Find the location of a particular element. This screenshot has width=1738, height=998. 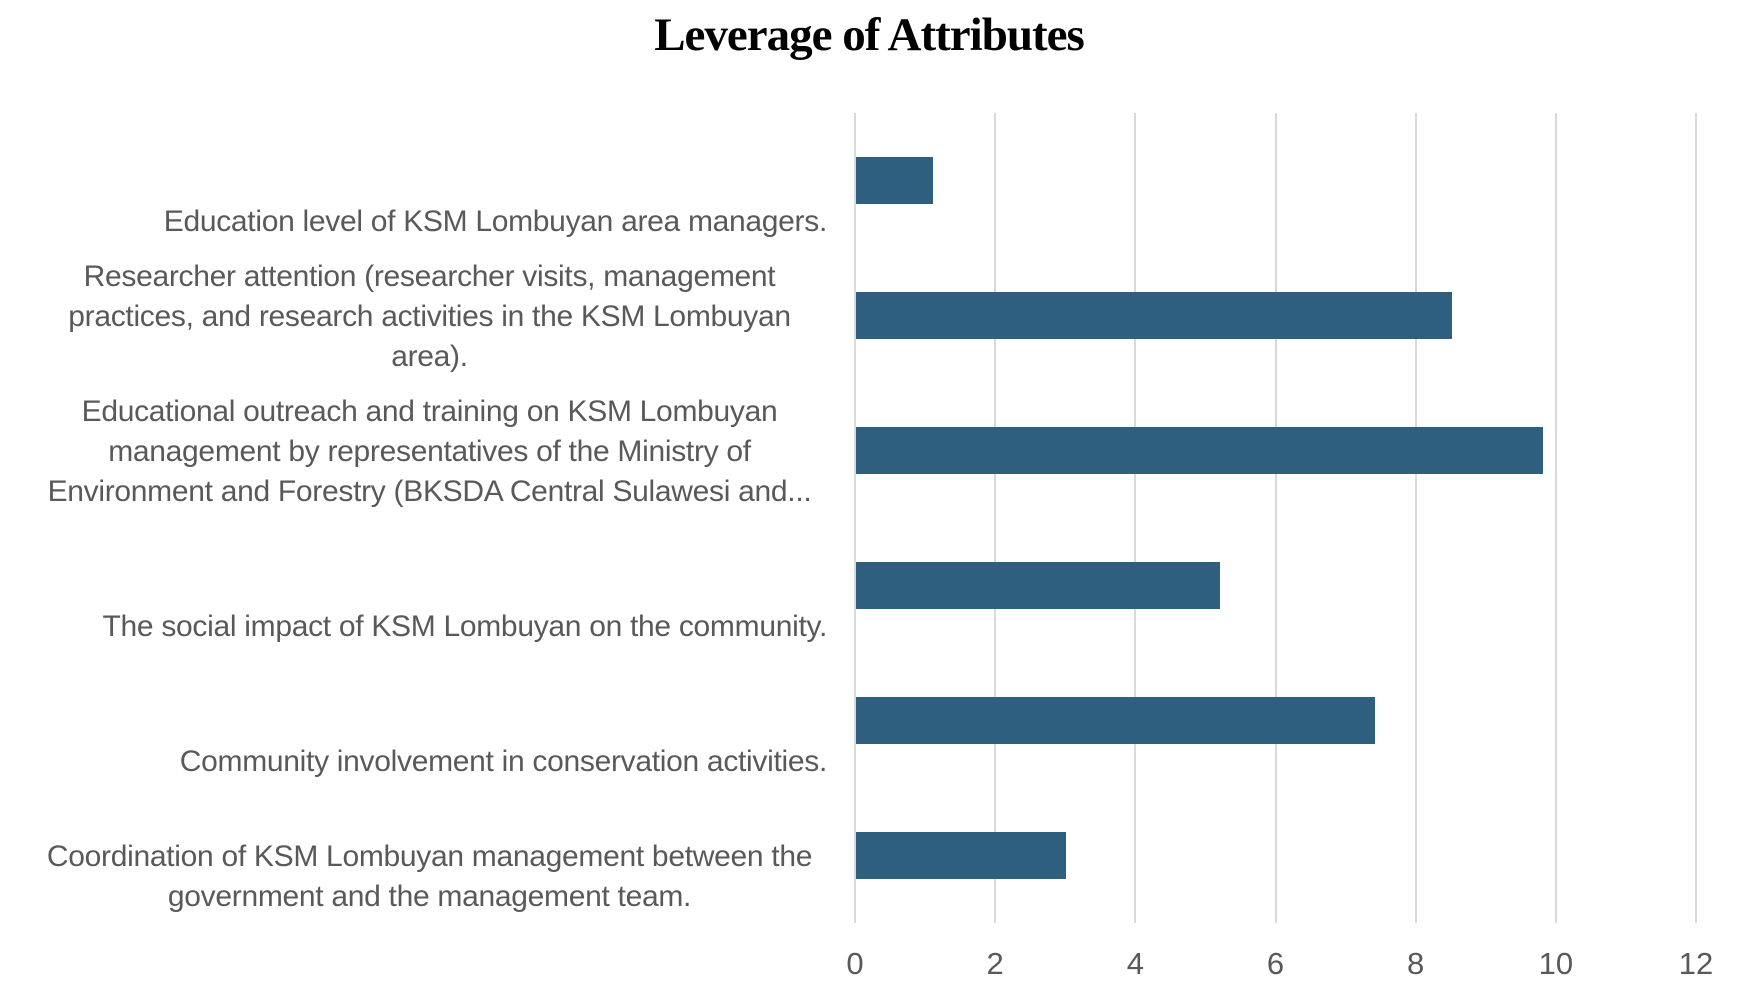

x-axis-tick-label: 10 is located at coordinates (1556, 963).